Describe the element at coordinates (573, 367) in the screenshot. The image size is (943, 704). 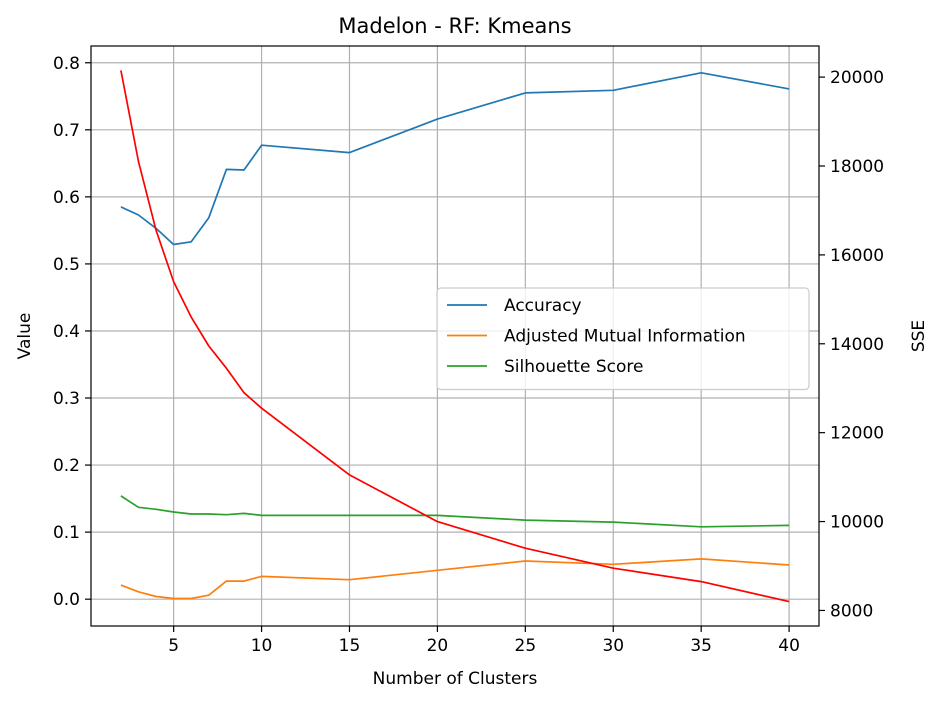
I see `legend-label-silhouette-score: Silhouette Score` at that location.